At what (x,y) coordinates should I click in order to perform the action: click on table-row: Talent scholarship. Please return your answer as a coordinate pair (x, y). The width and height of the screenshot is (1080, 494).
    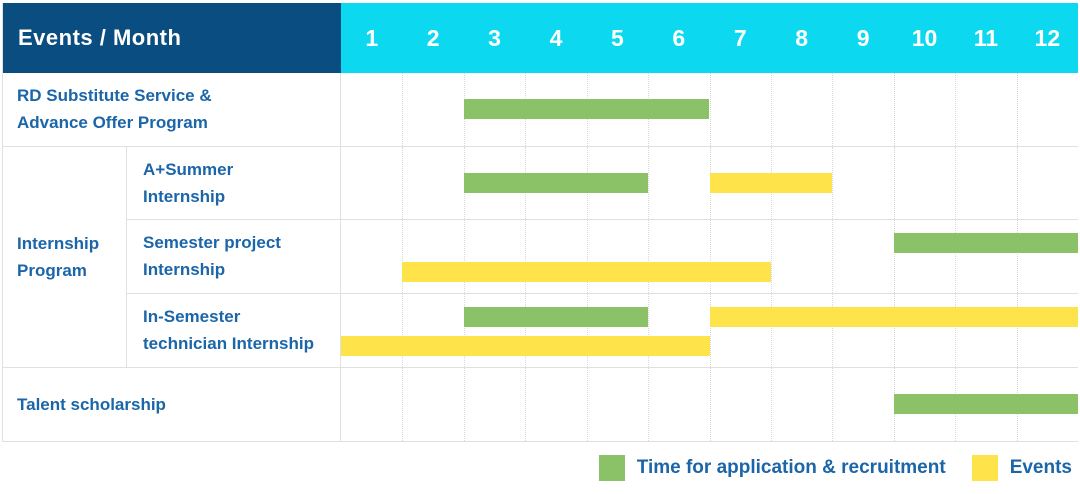
    Looking at the image, I should click on (540, 405).